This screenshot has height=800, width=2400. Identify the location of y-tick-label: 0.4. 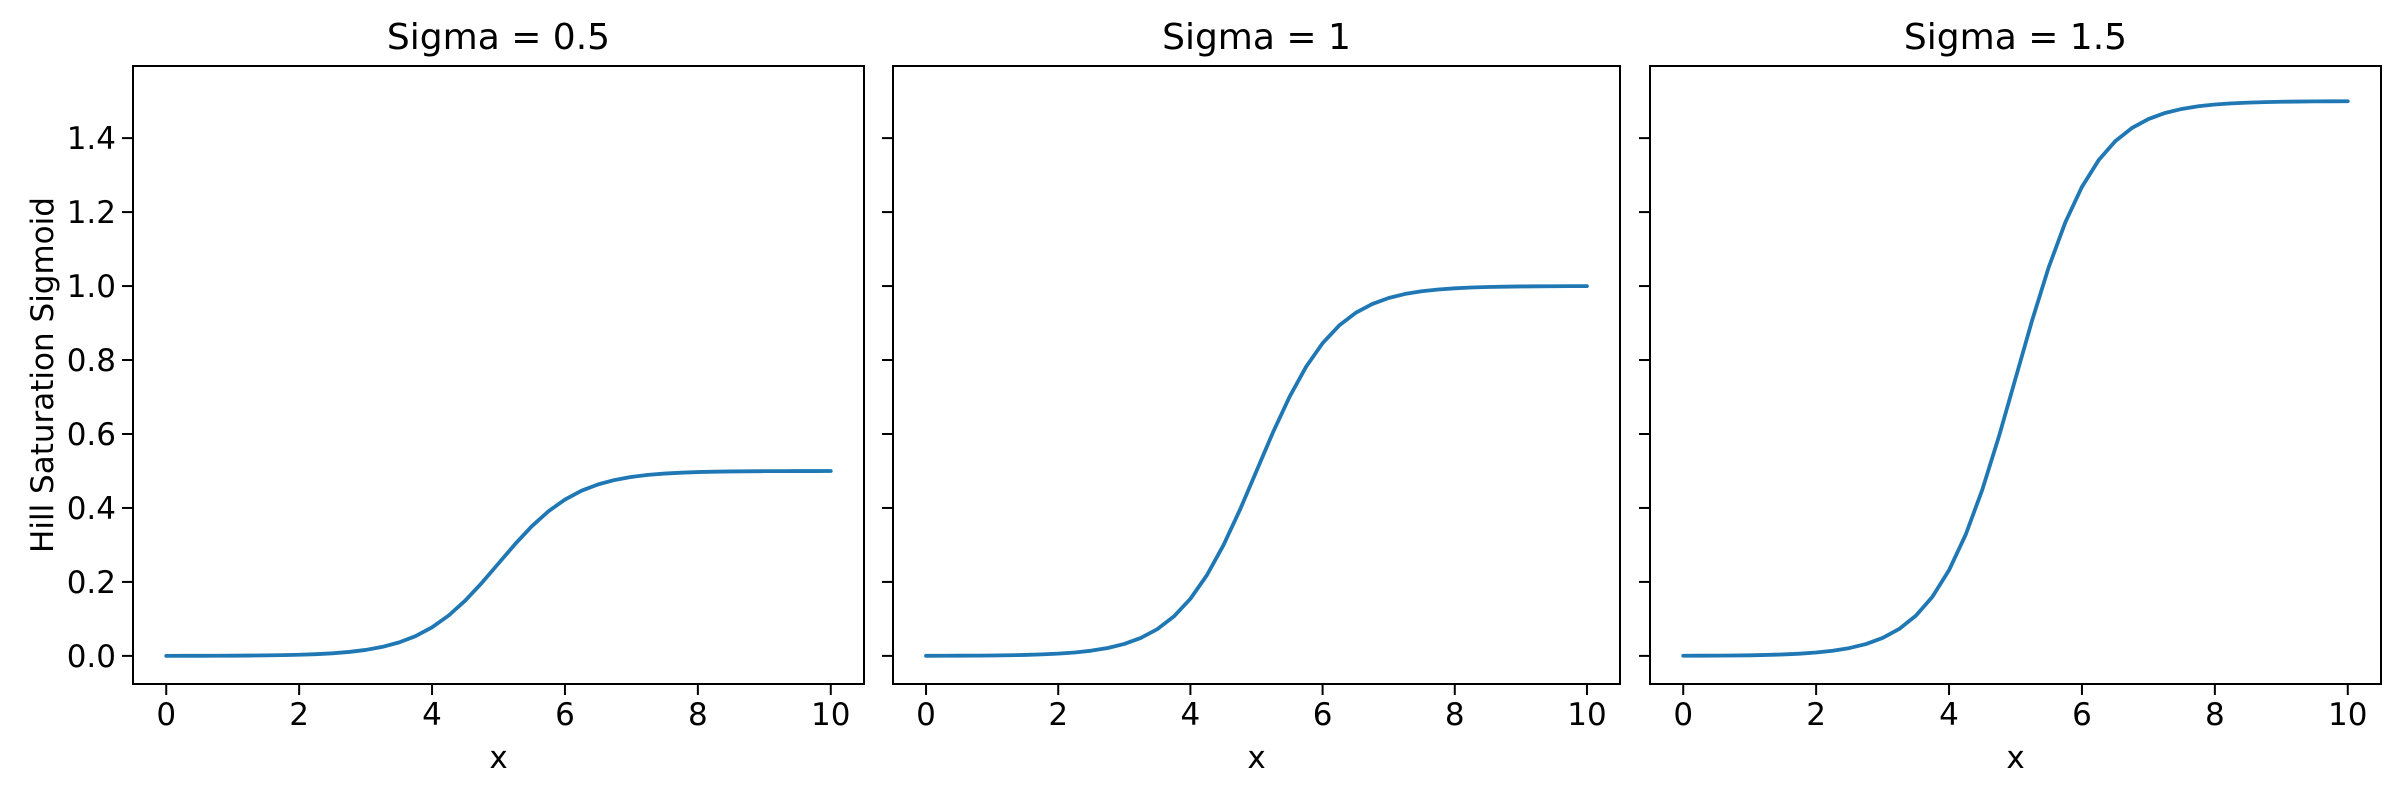
(91, 509).